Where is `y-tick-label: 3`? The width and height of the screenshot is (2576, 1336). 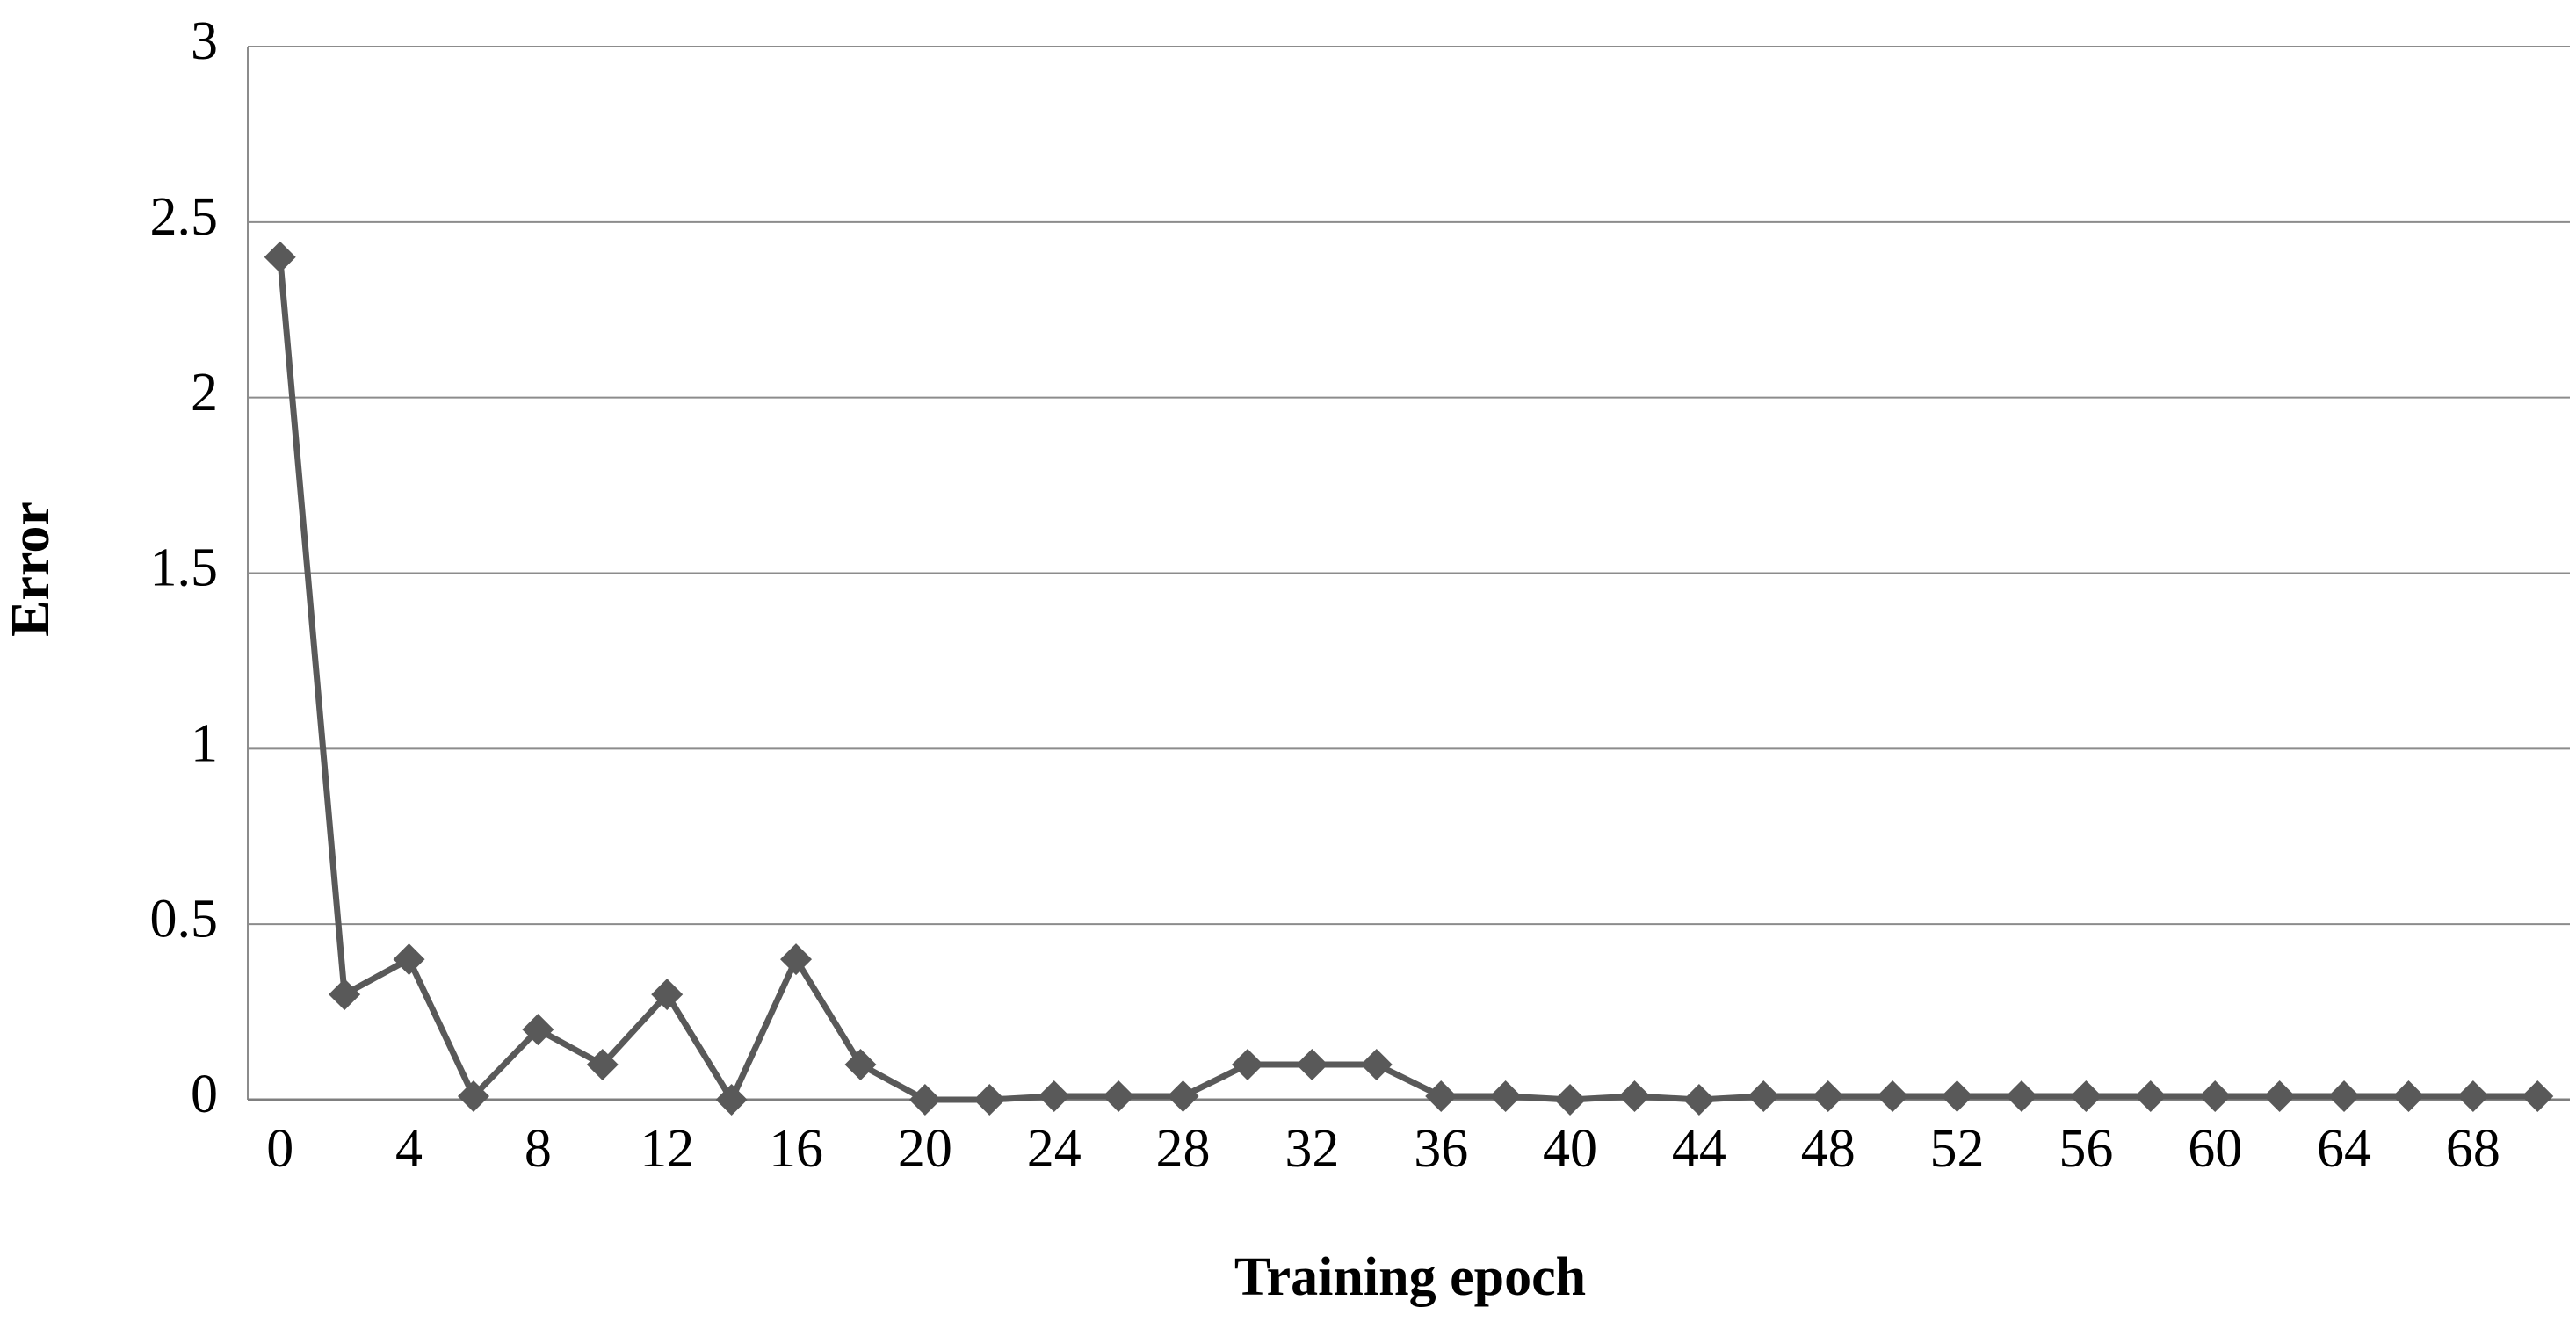 y-tick-label: 3 is located at coordinates (204, 41).